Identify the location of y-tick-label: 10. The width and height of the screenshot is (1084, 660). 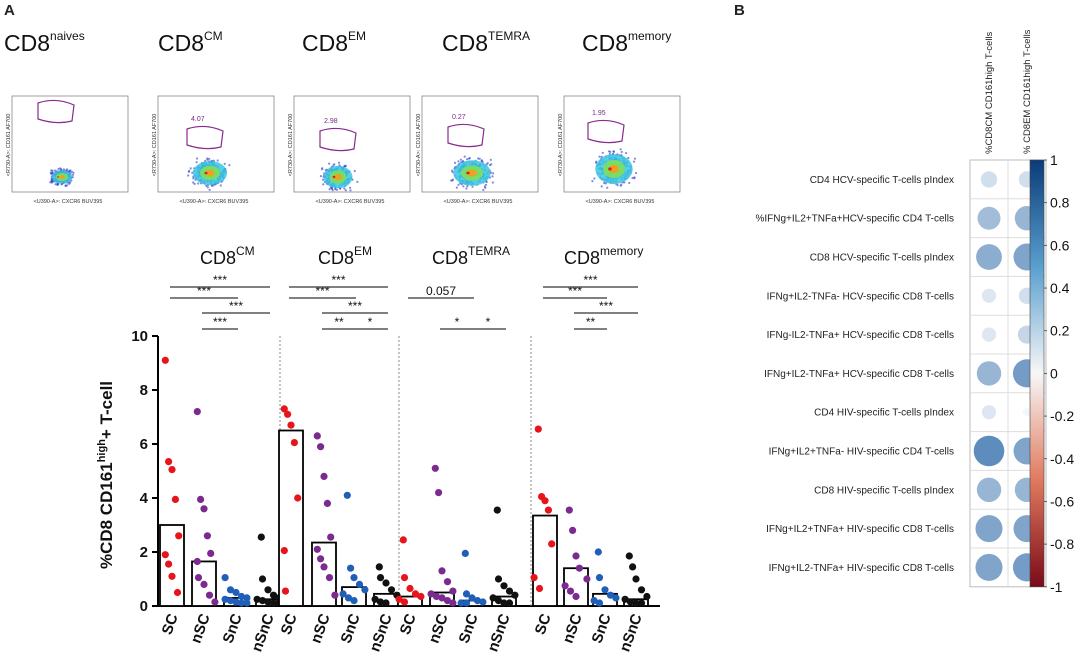
(139, 336).